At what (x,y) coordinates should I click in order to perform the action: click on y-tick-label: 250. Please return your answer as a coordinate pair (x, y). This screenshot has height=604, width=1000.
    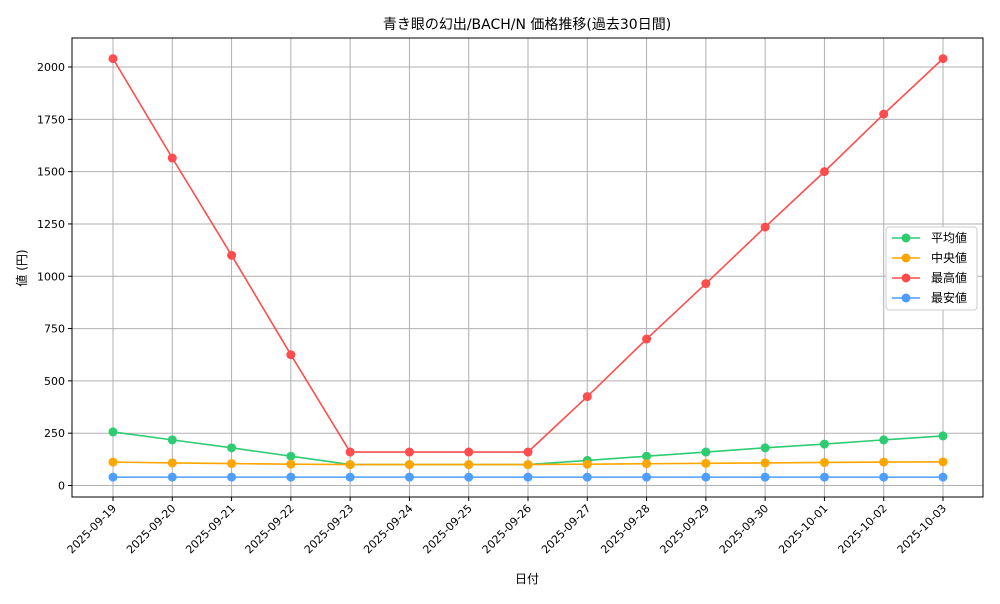
    Looking at the image, I should click on (54, 433).